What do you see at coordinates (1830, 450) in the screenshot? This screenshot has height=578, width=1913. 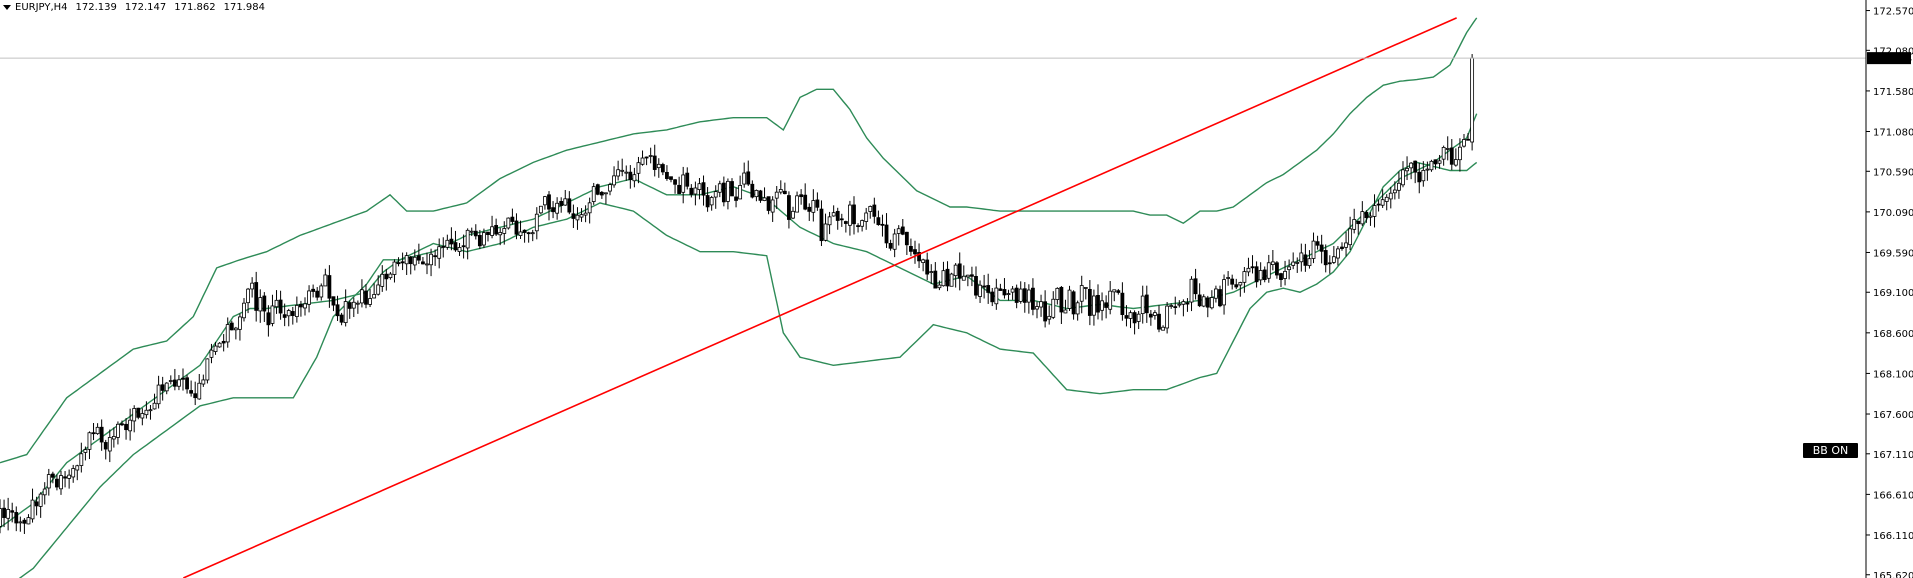 I see `bb-toggle-button: BB ON` at bounding box center [1830, 450].